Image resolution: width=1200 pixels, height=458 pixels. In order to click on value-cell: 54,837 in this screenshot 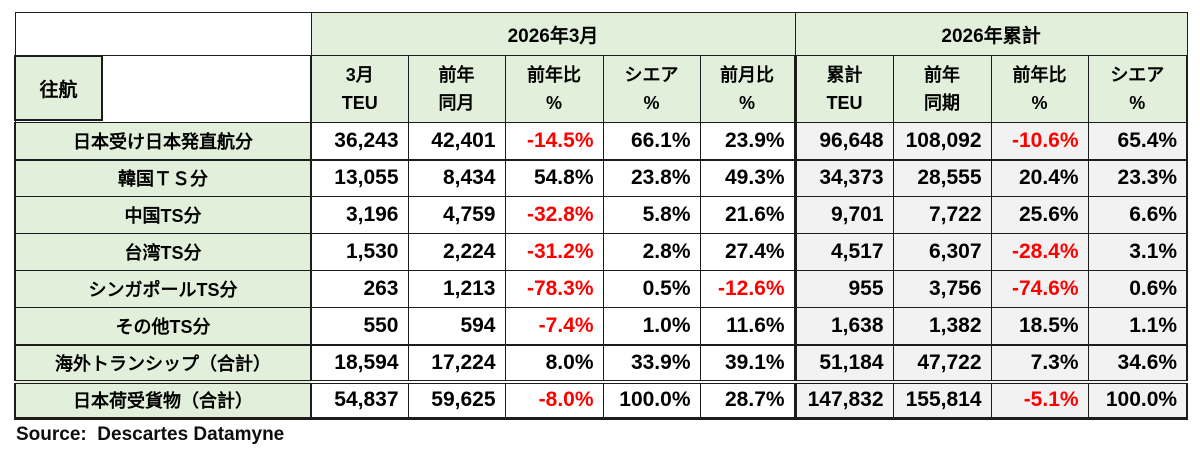, I will do `click(359, 400)`.